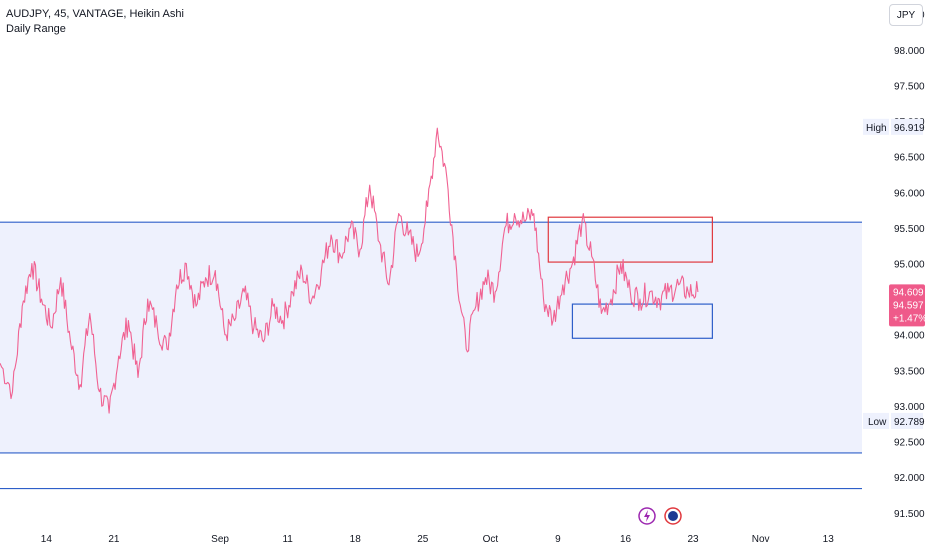  What do you see at coordinates (694, 539) in the screenshot?
I see `x-tick-label: 23` at bounding box center [694, 539].